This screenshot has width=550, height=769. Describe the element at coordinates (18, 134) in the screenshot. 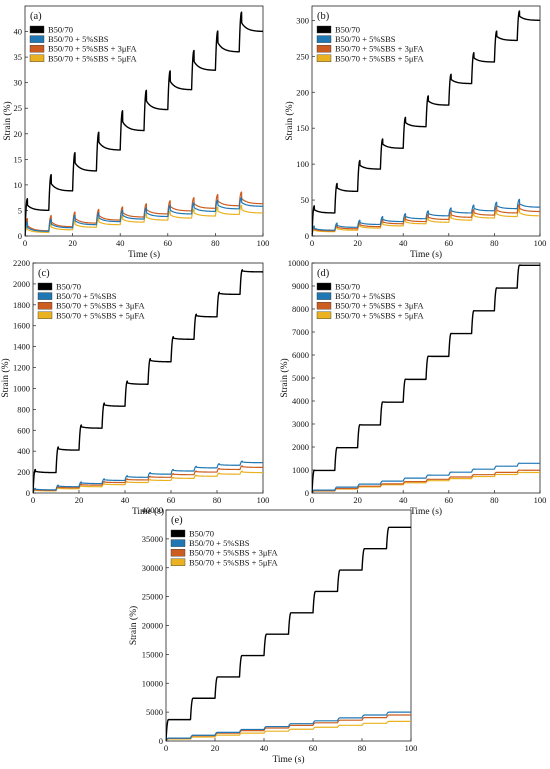

I see `y-tick-label: 20` at that location.